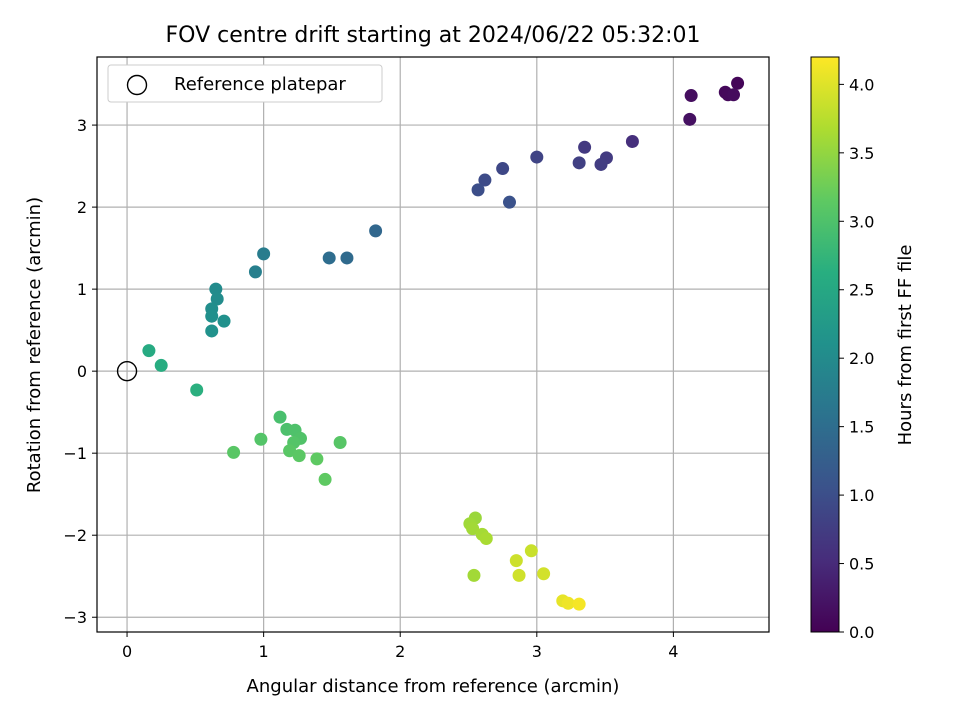  What do you see at coordinates (127, 371) in the screenshot?
I see `reference-platepar-marker` at bounding box center [127, 371].